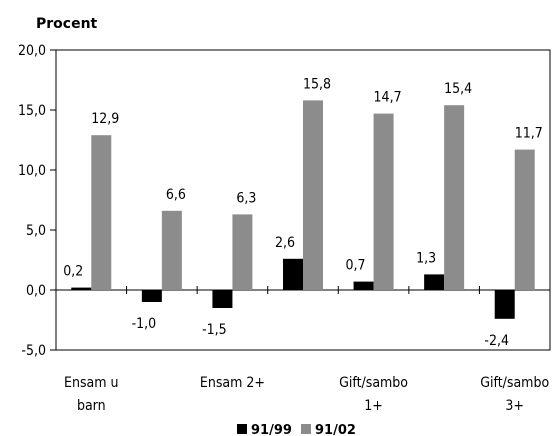 This screenshot has width=556, height=436. I want to click on y-tick-label: 15,0, so click(32, 111).